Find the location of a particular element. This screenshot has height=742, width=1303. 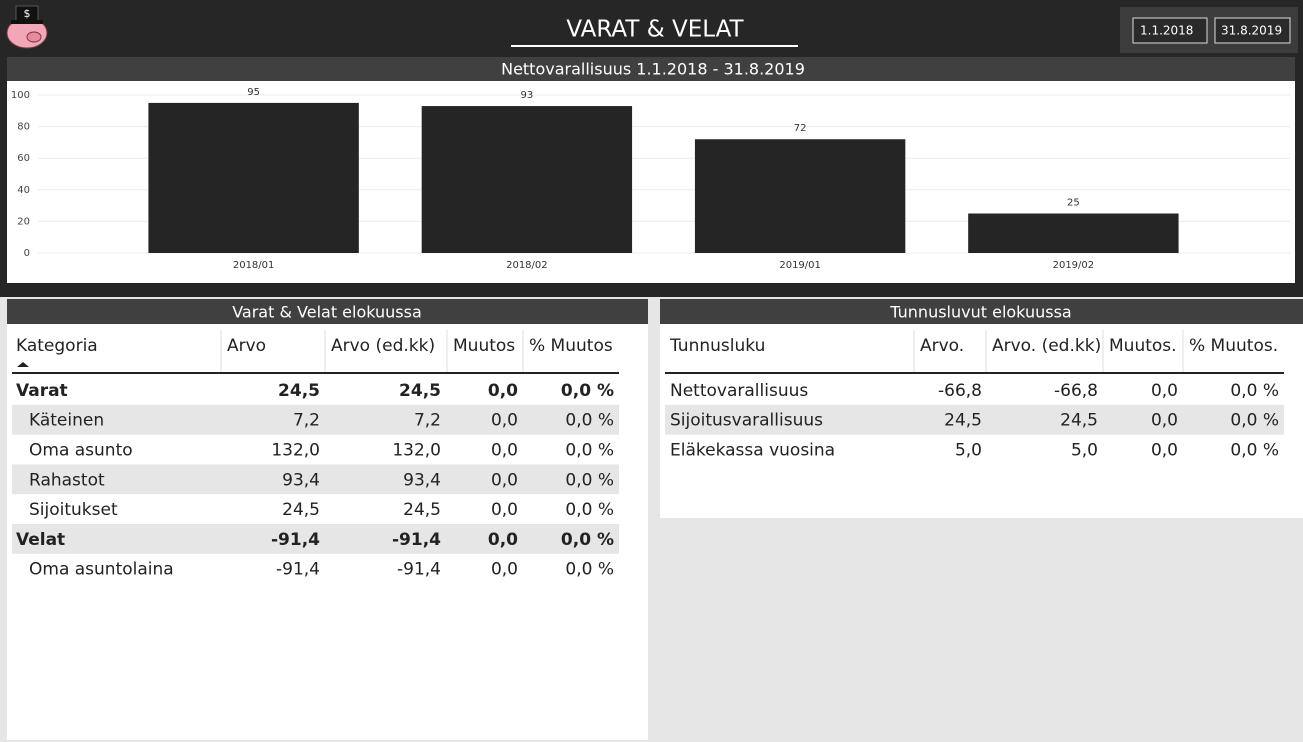

row-label: Eläkekassa vuosina is located at coordinates (752, 451).